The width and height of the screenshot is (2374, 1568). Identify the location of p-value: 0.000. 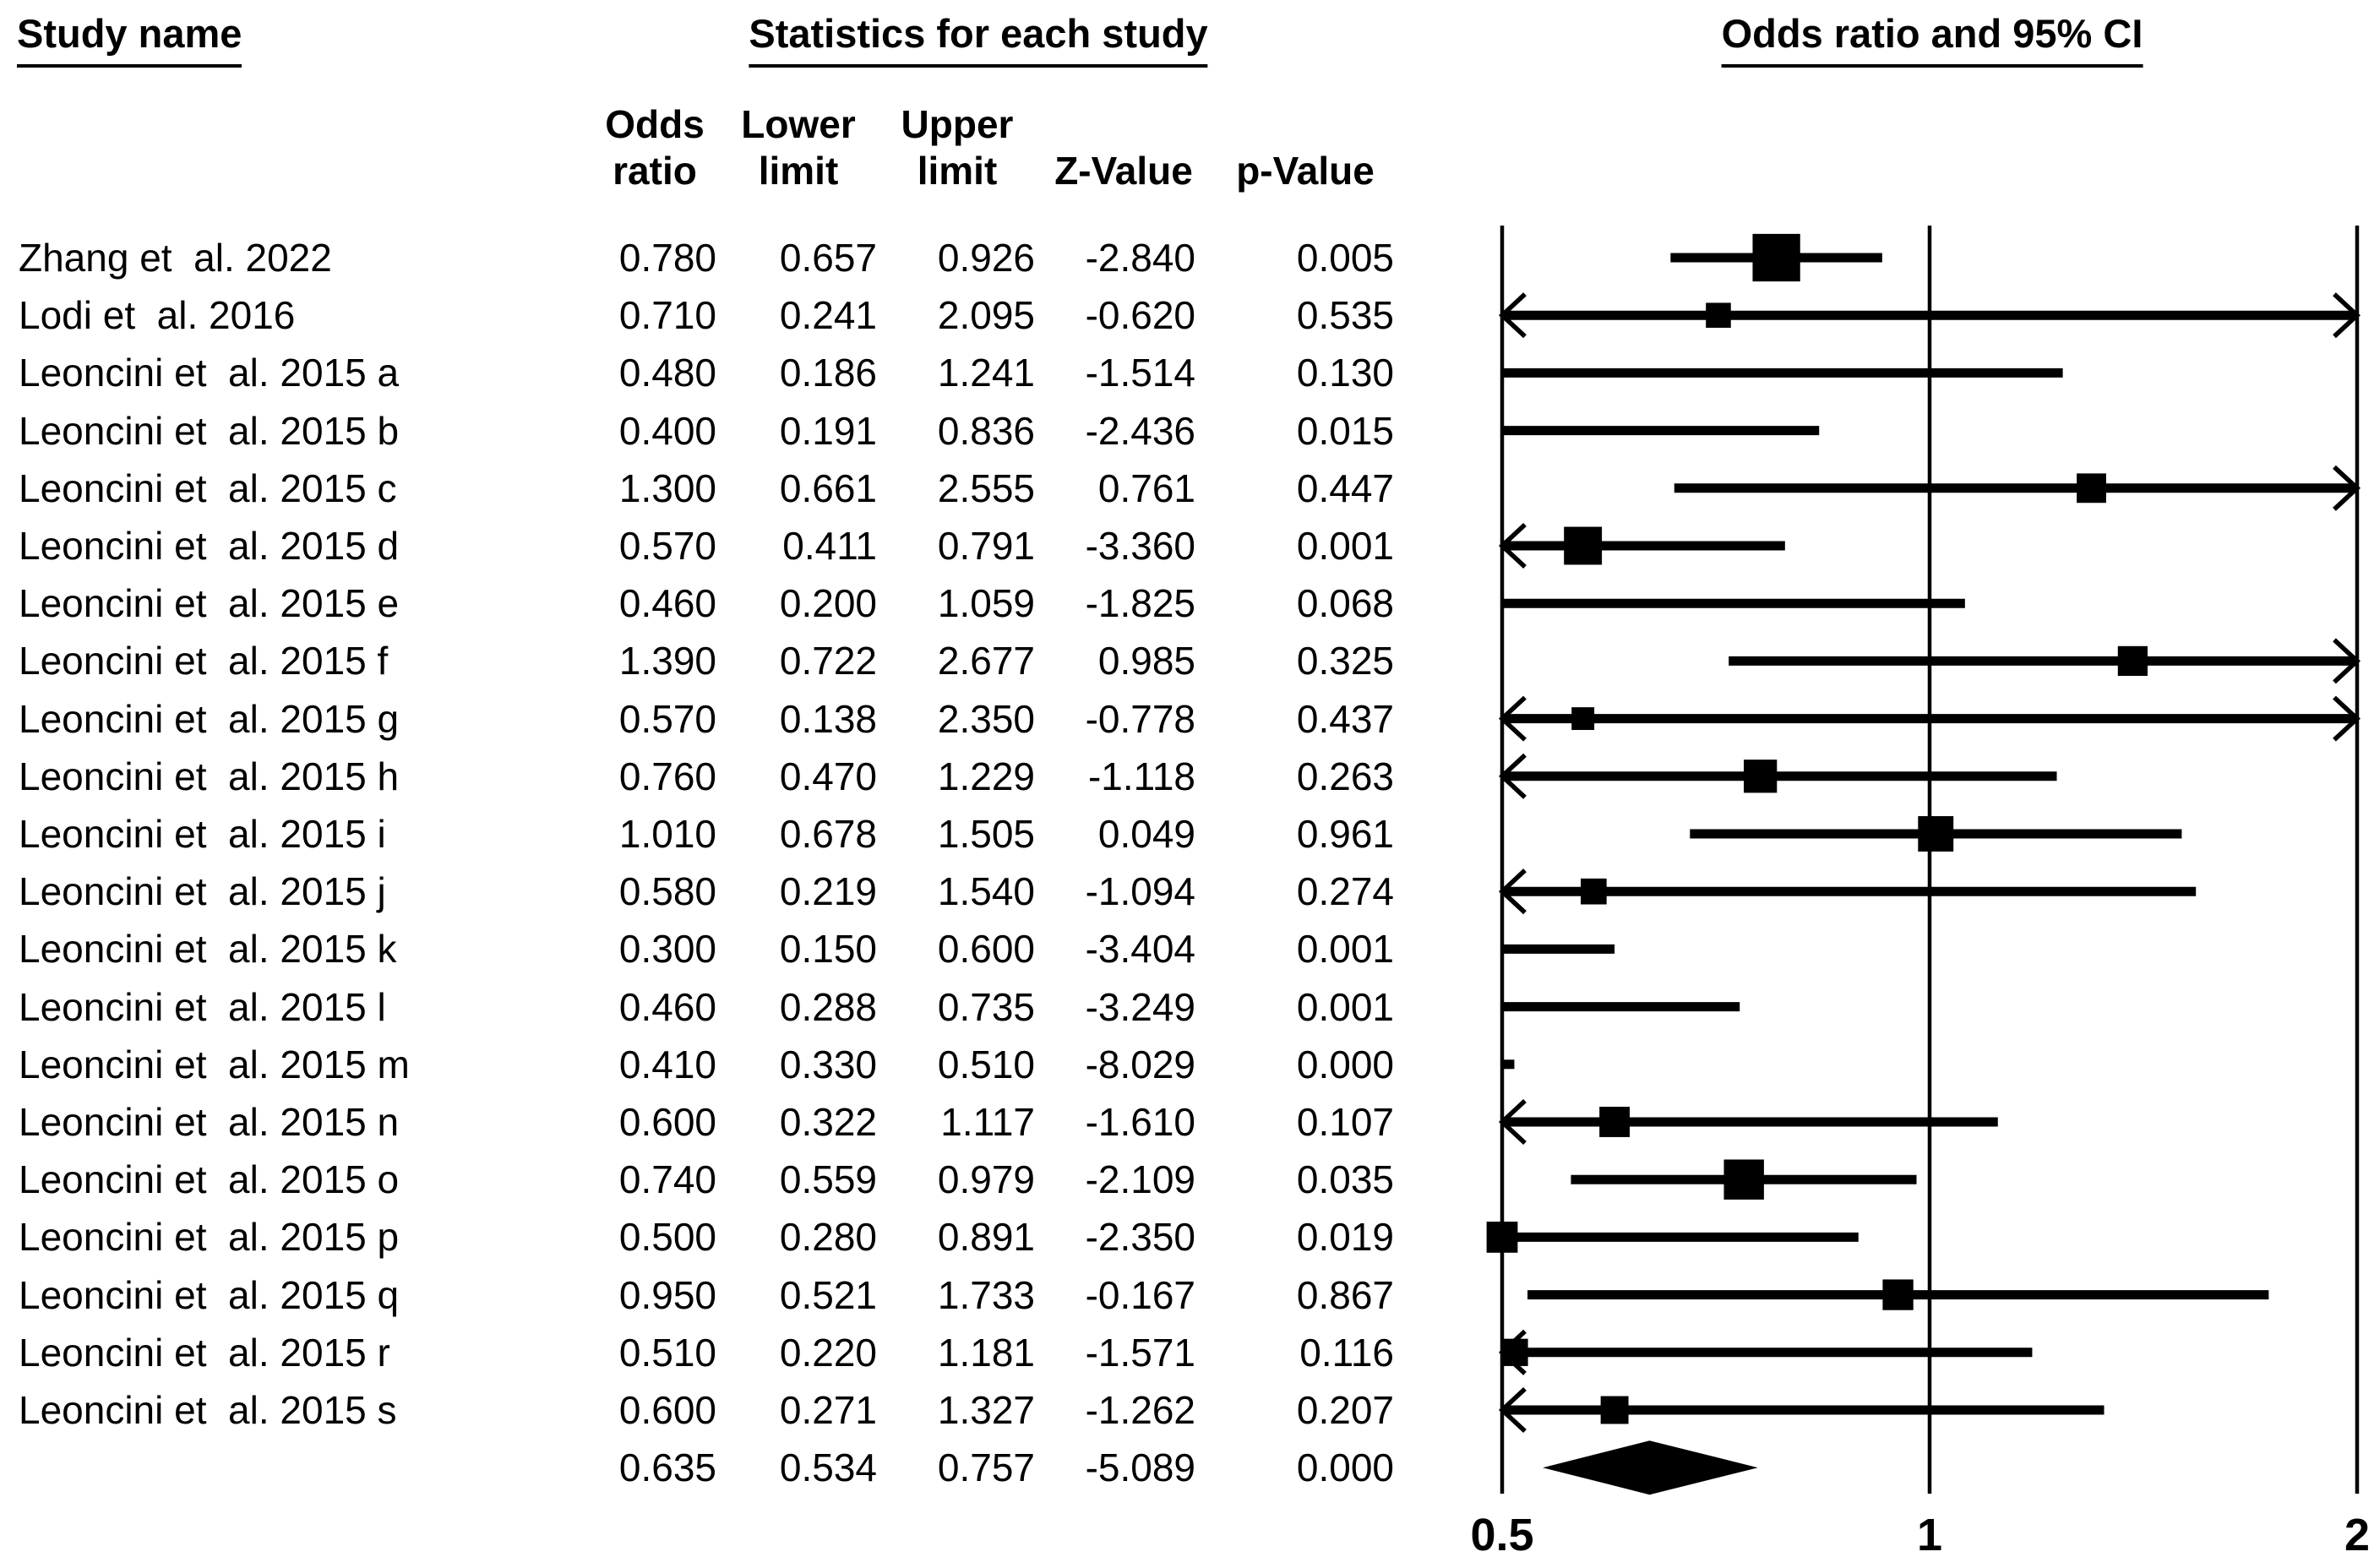
(1345, 1468).